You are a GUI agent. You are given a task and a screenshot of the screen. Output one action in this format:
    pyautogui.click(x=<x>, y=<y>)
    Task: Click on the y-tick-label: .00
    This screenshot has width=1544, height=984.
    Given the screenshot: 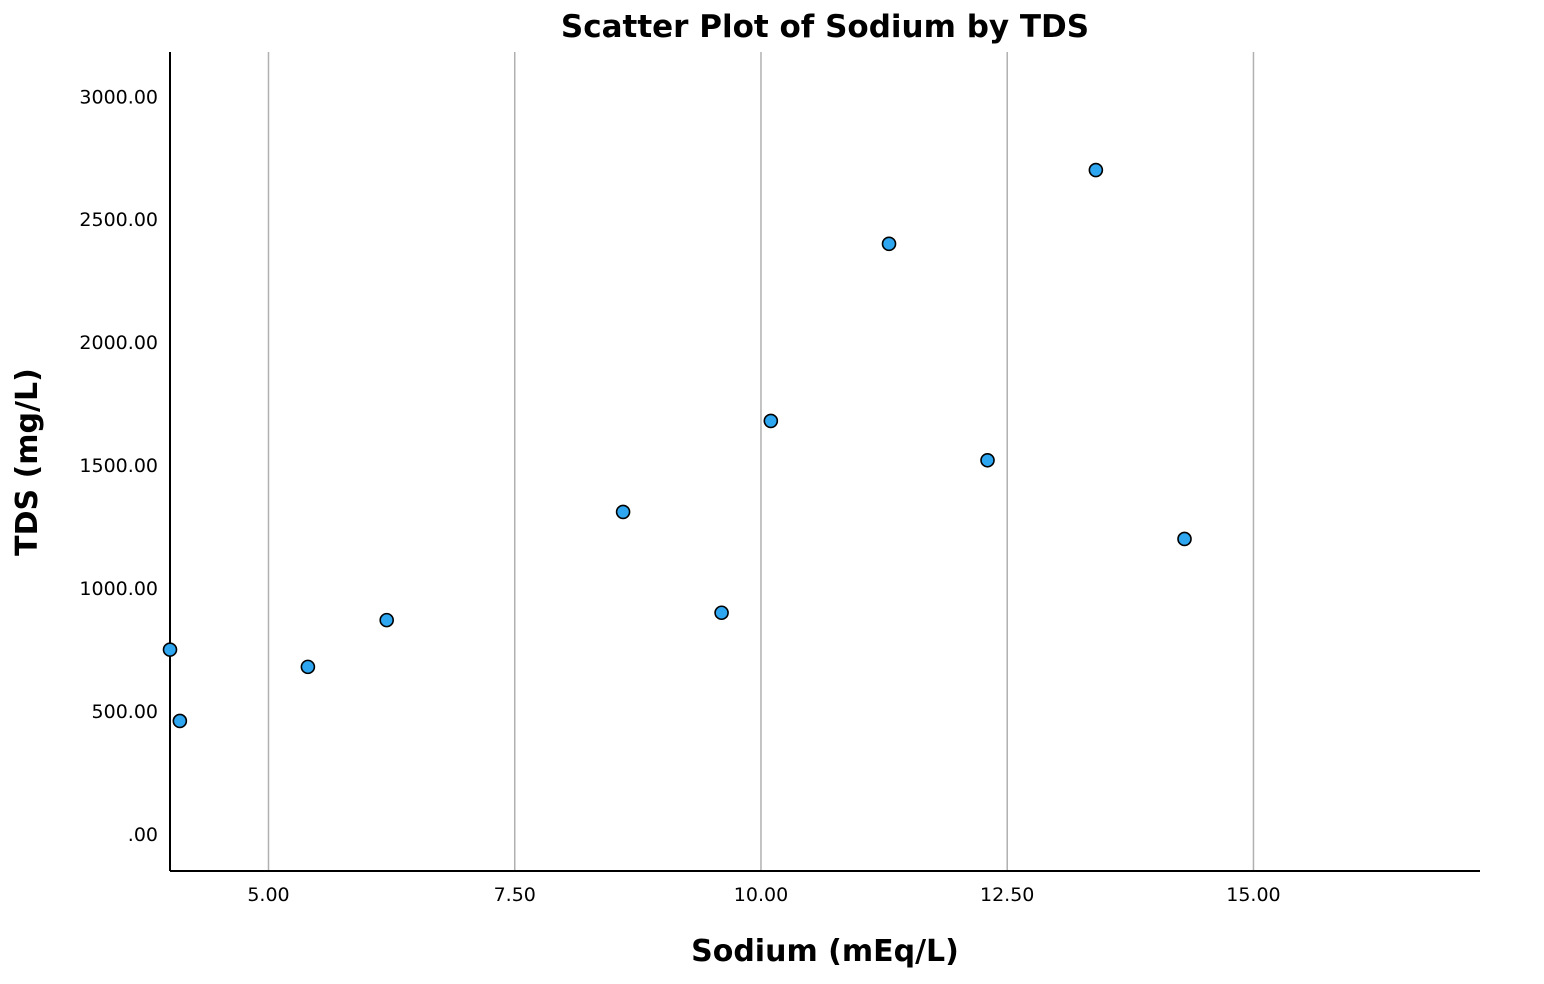 What is the action you would take?
    pyautogui.click(x=143, y=835)
    